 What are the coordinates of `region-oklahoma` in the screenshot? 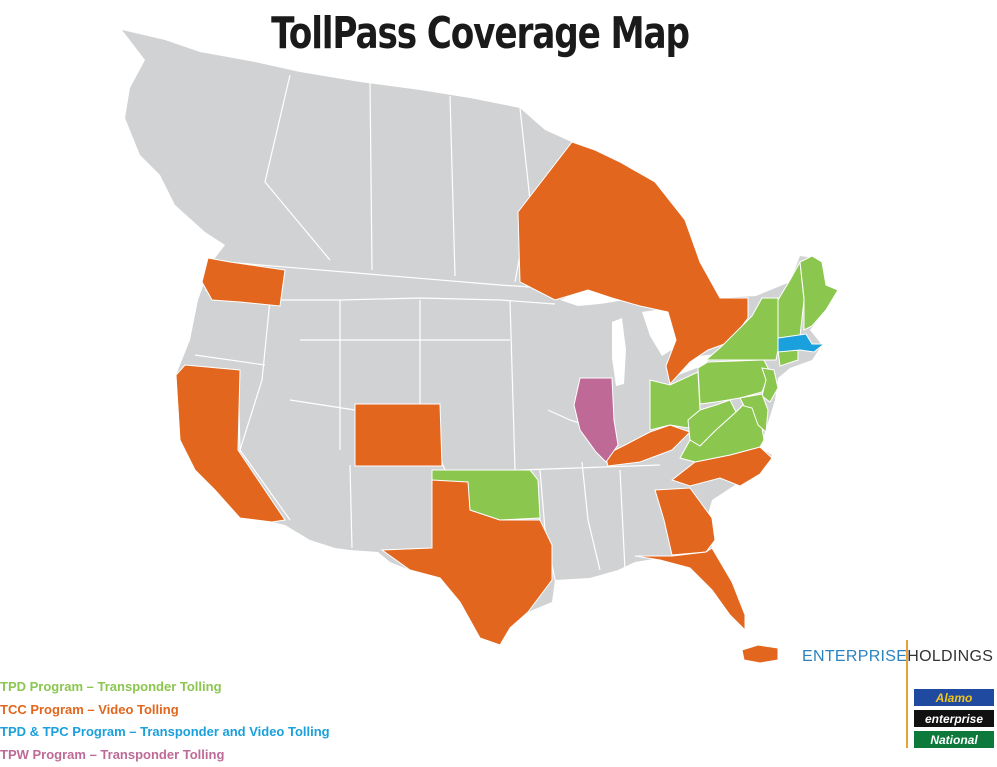 It's located at (486, 495).